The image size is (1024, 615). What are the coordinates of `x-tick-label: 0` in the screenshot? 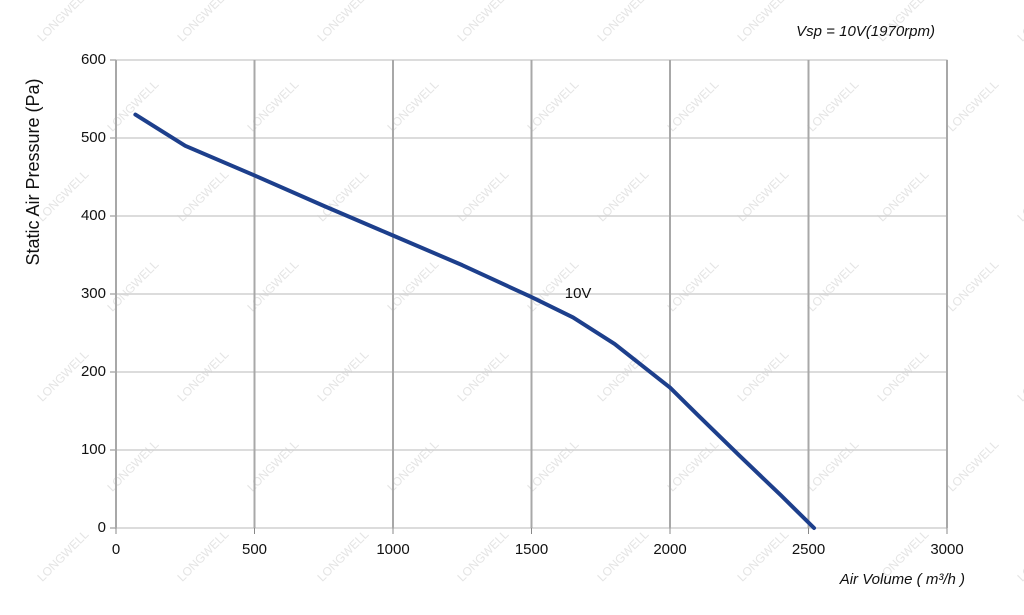 It's located at (116, 549).